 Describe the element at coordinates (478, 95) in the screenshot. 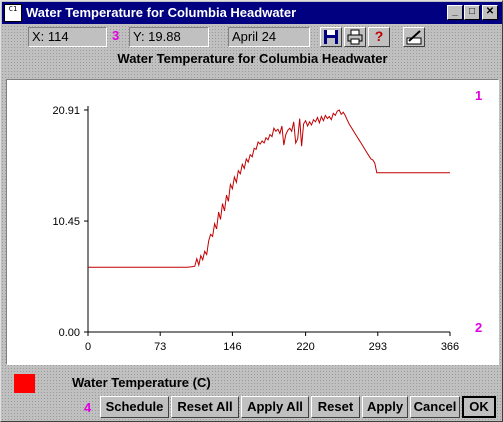

I see `marker-1: 1` at that location.